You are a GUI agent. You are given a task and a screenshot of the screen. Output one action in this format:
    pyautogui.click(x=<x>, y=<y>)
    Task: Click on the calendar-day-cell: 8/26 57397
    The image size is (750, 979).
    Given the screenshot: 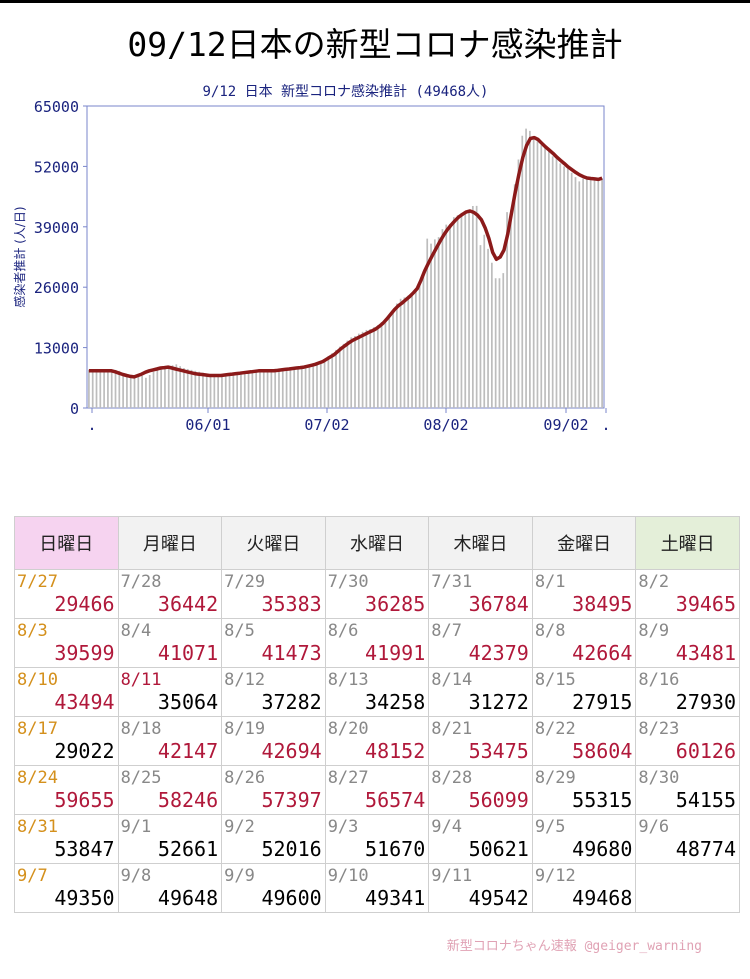 What is the action you would take?
    pyautogui.click(x=273, y=790)
    